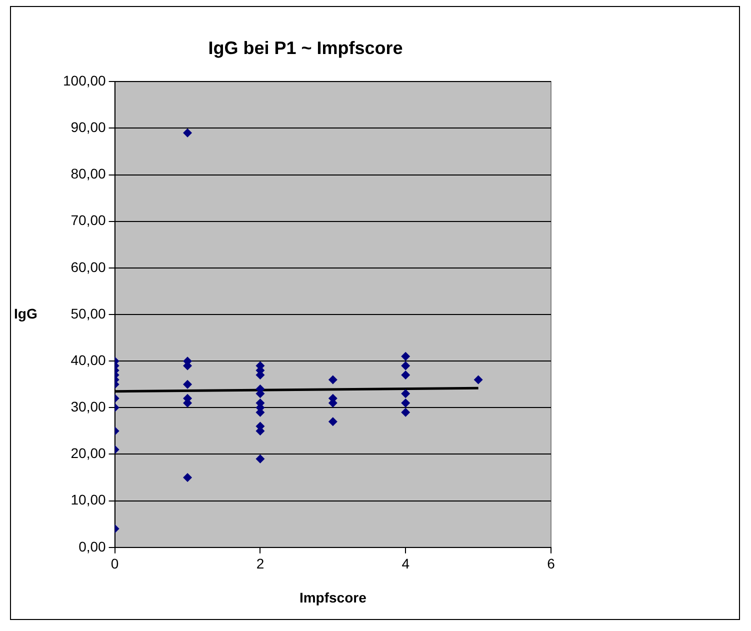 This screenshot has width=751, height=631. What do you see at coordinates (305, 48) in the screenshot?
I see `chart-title: IgG bei P1 ~ Impfscore` at bounding box center [305, 48].